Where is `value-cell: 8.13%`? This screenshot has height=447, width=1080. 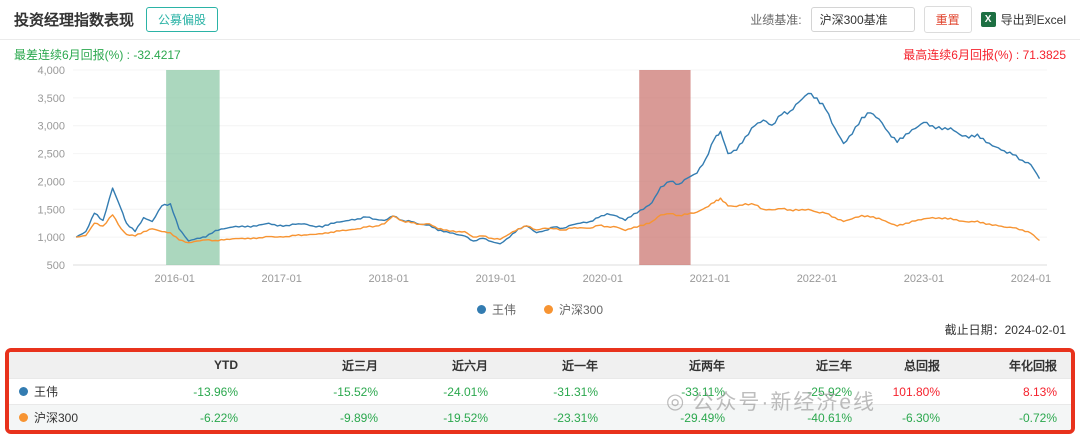 value-cell: 8.13% is located at coordinates (1039, 391).